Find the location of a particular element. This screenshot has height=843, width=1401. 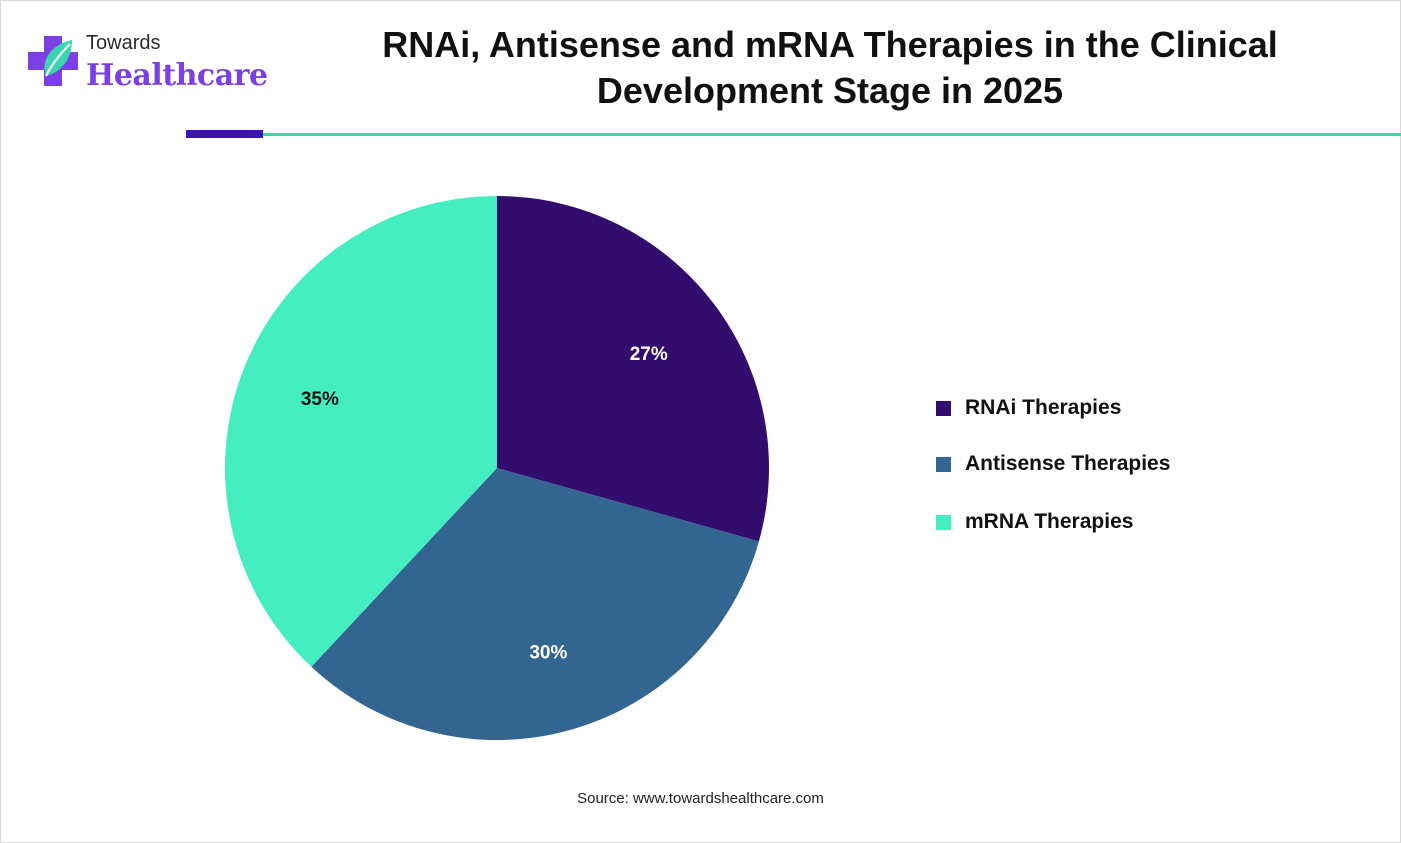

data-label-antisense-therapies: 30% is located at coordinates (548, 652).